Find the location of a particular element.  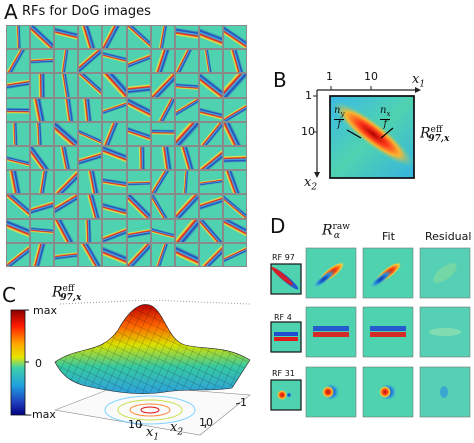

c-colorbar-min: -max is located at coordinates (42, 414).